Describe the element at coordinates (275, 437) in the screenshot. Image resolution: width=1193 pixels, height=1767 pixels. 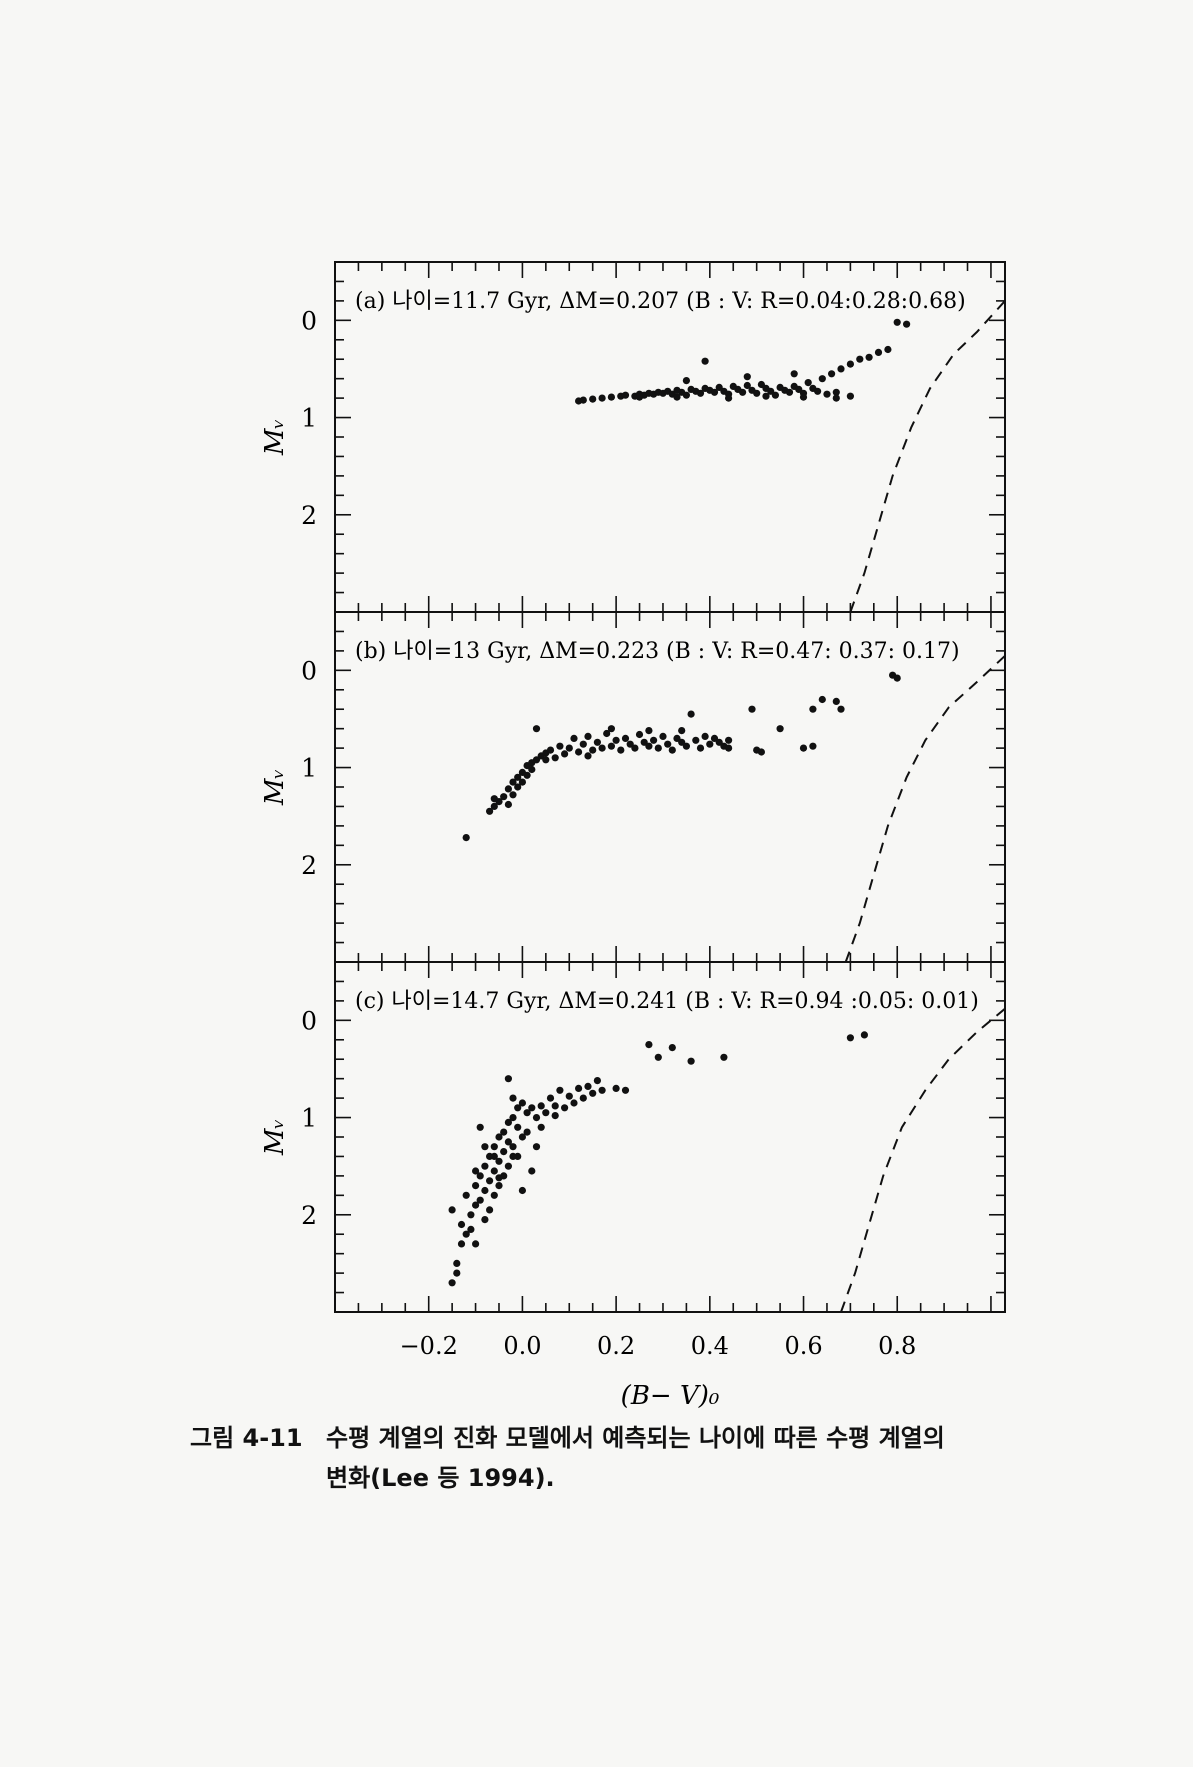
I see `y-axis-label: Mᵥ` at that location.